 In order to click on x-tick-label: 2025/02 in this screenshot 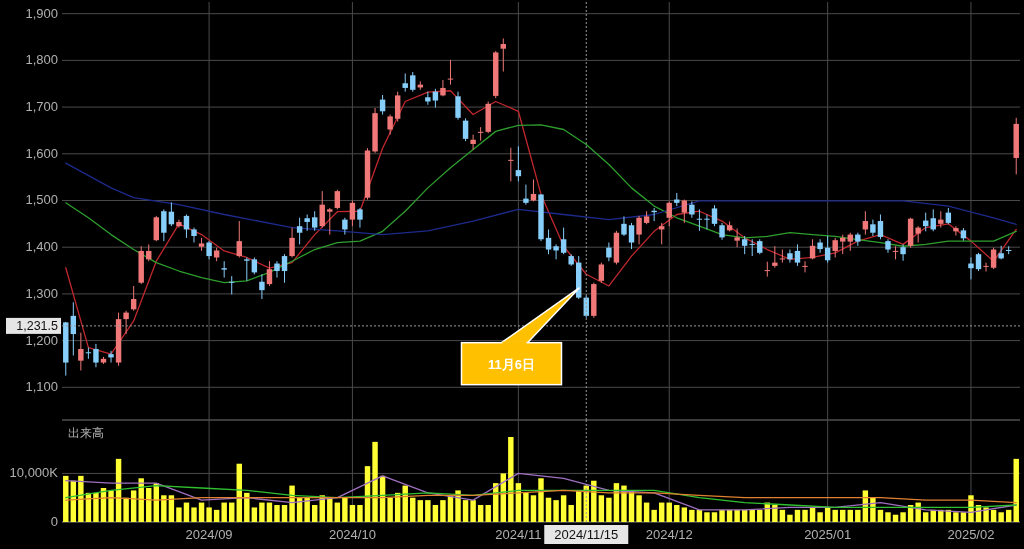, I will do `click(971, 534)`.